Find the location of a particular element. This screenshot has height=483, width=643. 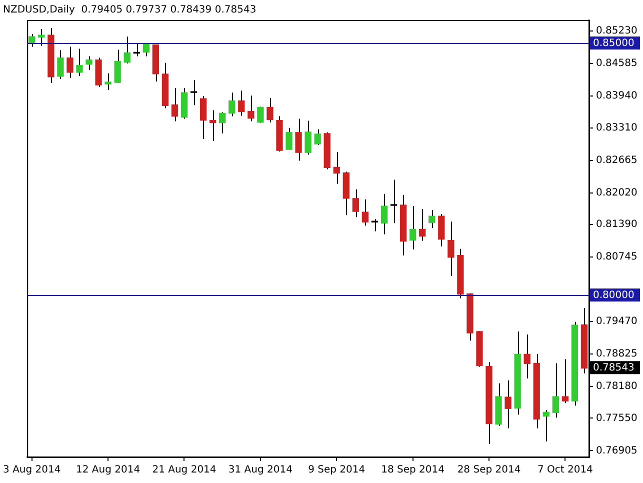

y-tick-label: 0.80745 is located at coordinates (617, 257).